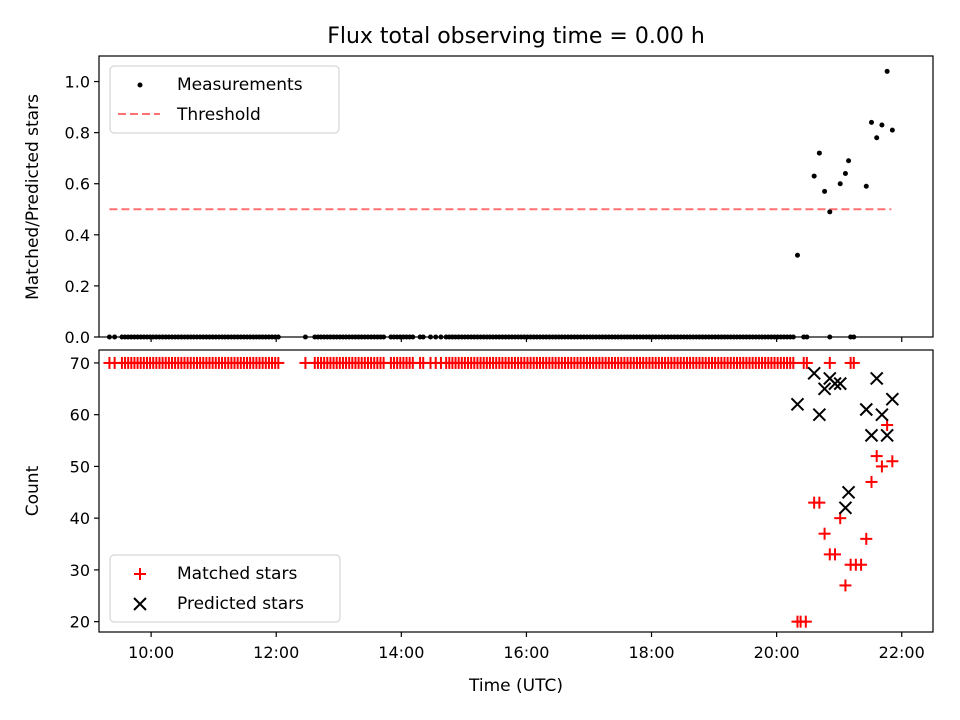  What do you see at coordinates (276, 652) in the screenshot?
I see `x-tick-label: 12:00` at bounding box center [276, 652].